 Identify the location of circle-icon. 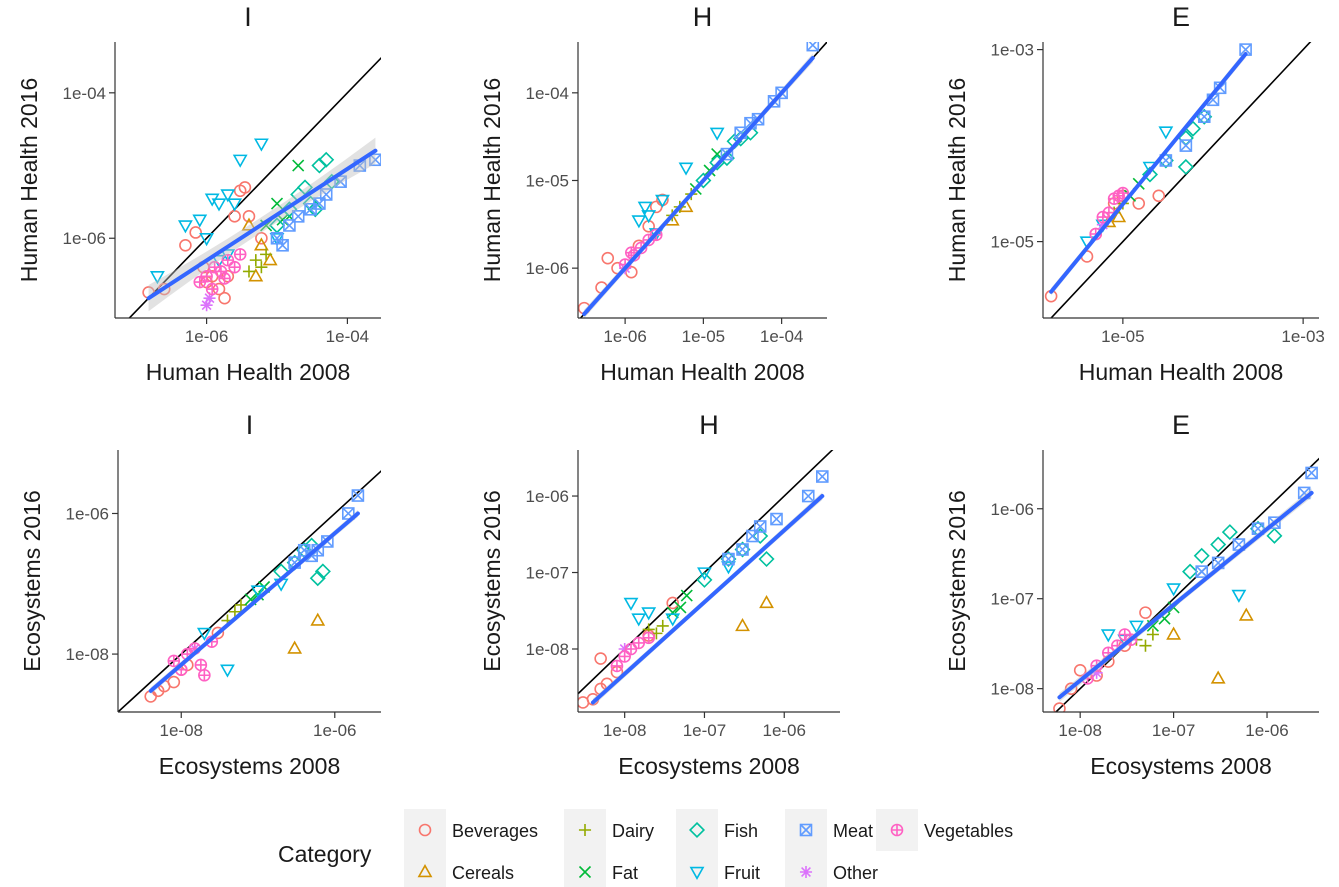
(425, 830).